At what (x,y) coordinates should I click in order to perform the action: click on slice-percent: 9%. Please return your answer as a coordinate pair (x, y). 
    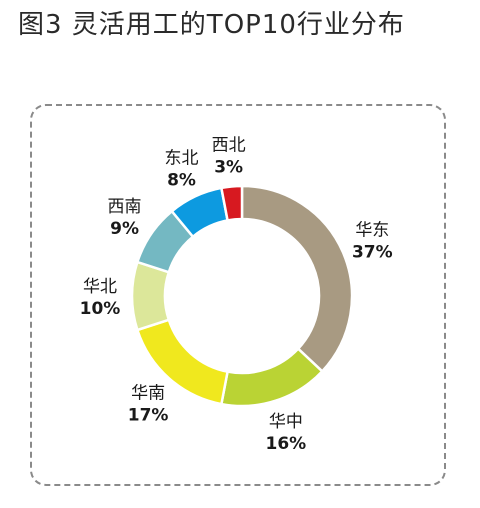
    Looking at the image, I should click on (124, 229).